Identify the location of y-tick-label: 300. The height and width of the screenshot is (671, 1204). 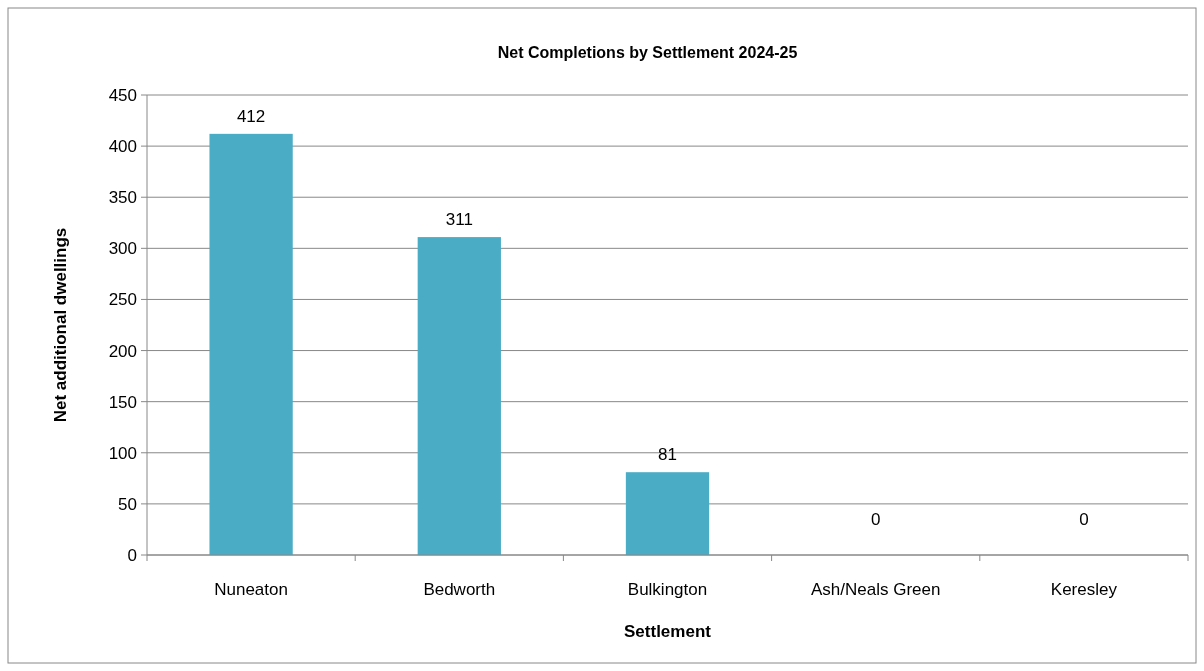
(122, 249).